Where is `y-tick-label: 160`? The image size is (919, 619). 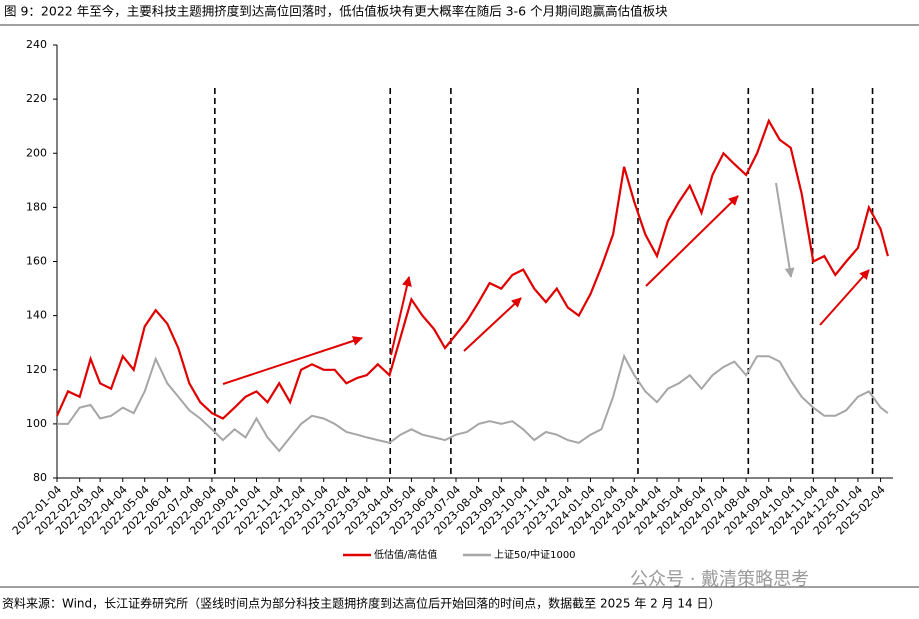
y-tick-label: 160 is located at coordinates (36, 261).